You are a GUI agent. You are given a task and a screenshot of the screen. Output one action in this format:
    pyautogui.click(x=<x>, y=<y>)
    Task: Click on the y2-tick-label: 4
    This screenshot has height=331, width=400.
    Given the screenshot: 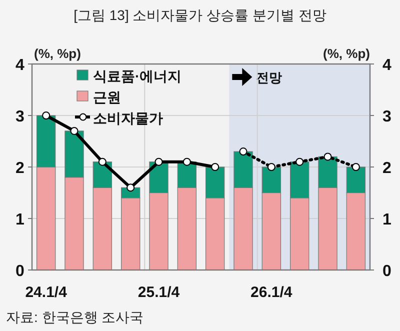 What is the action you would take?
    pyautogui.click(x=387, y=65)
    